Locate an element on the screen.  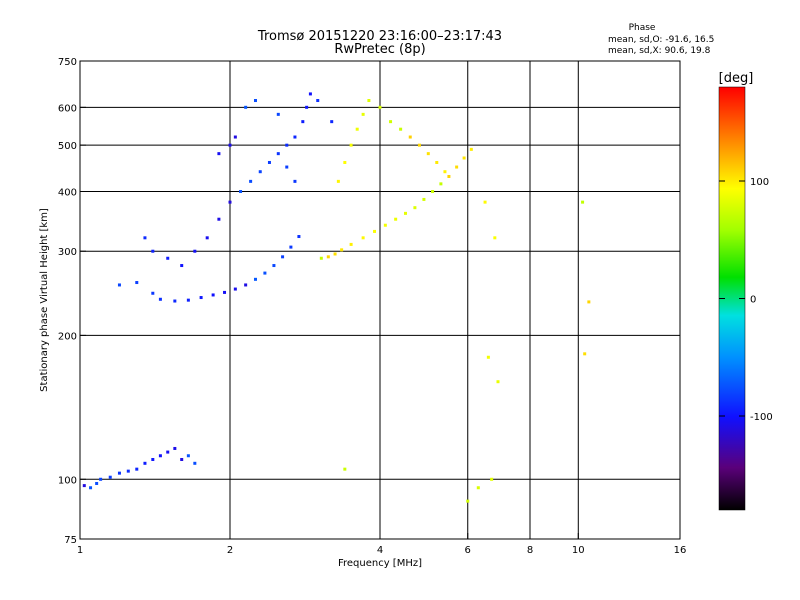
y-tick-label: 500 is located at coordinates (67, 146).